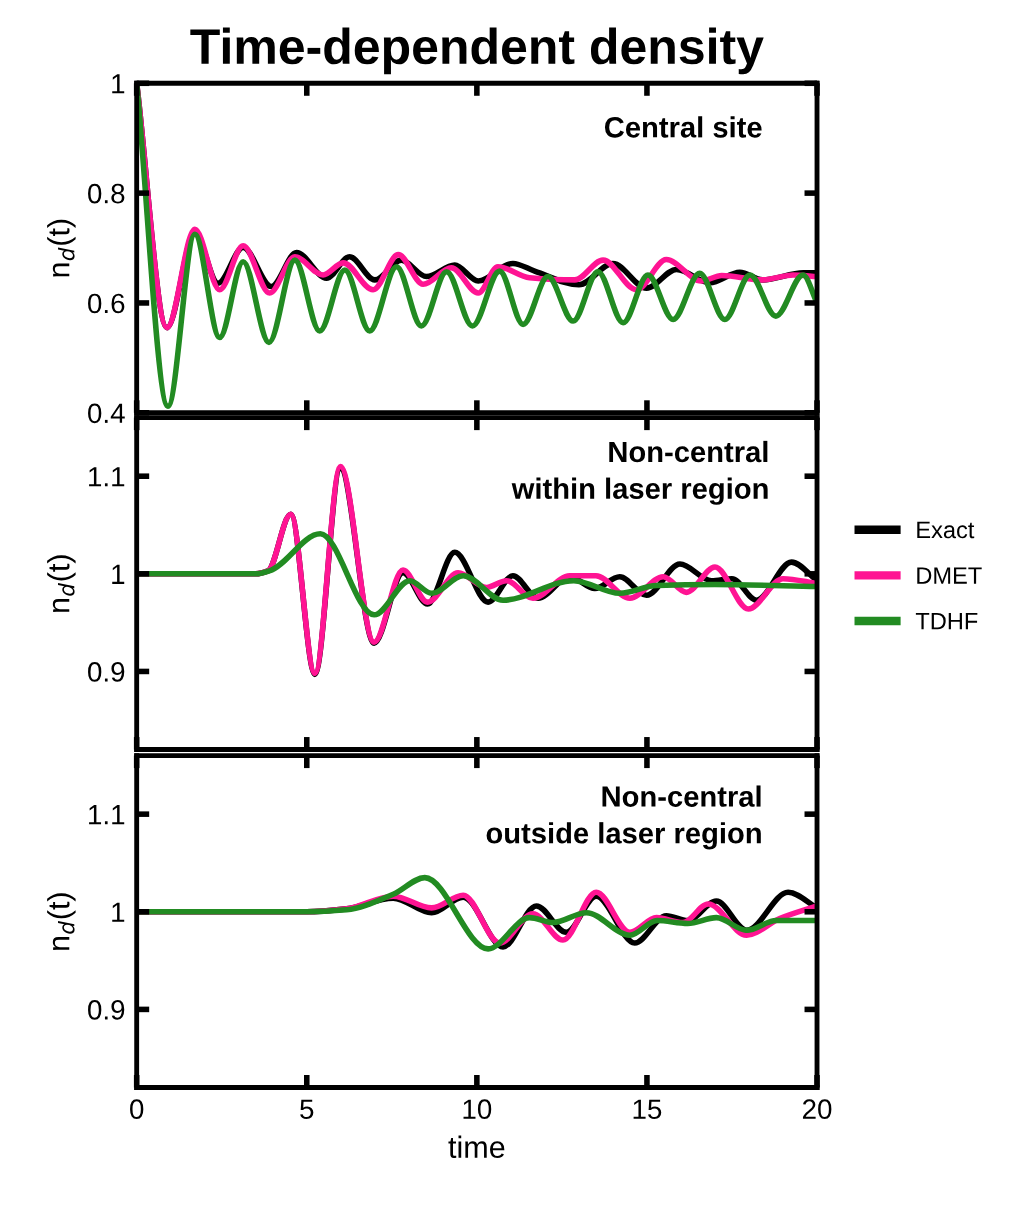 Image resolution: width=1020 pixels, height=1207 pixels. I want to click on x-tick-label: 0, so click(137, 1109).